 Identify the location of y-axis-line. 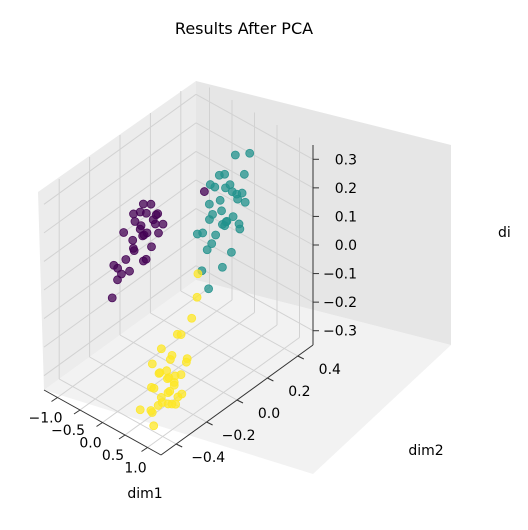
(237, 400).